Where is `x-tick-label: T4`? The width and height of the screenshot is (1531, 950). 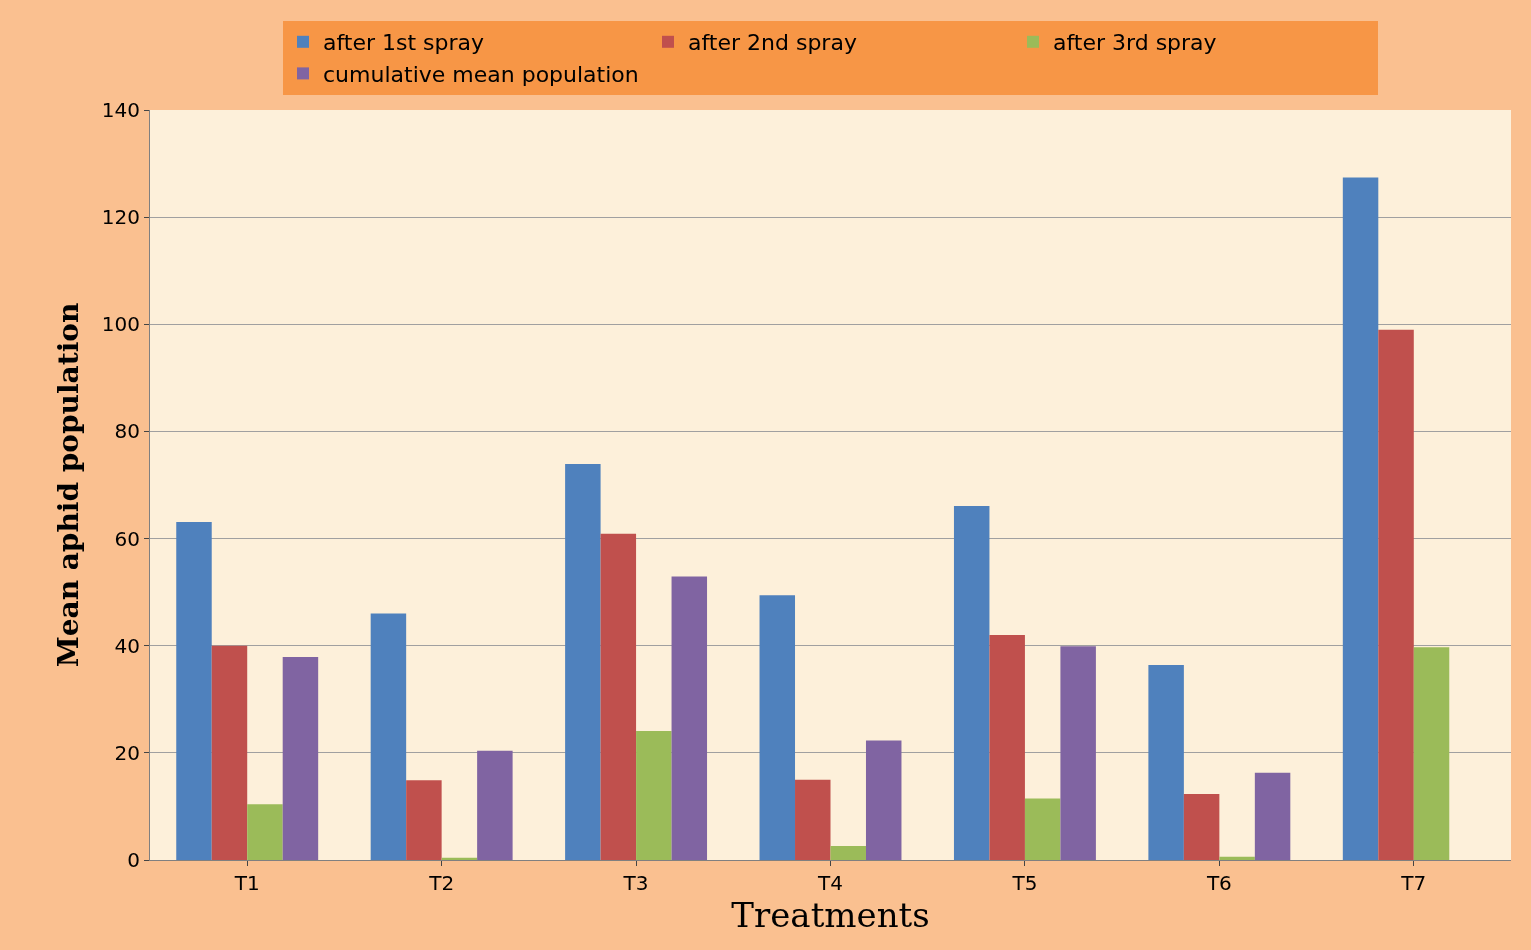 x-tick-label: T4 is located at coordinates (830, 883).